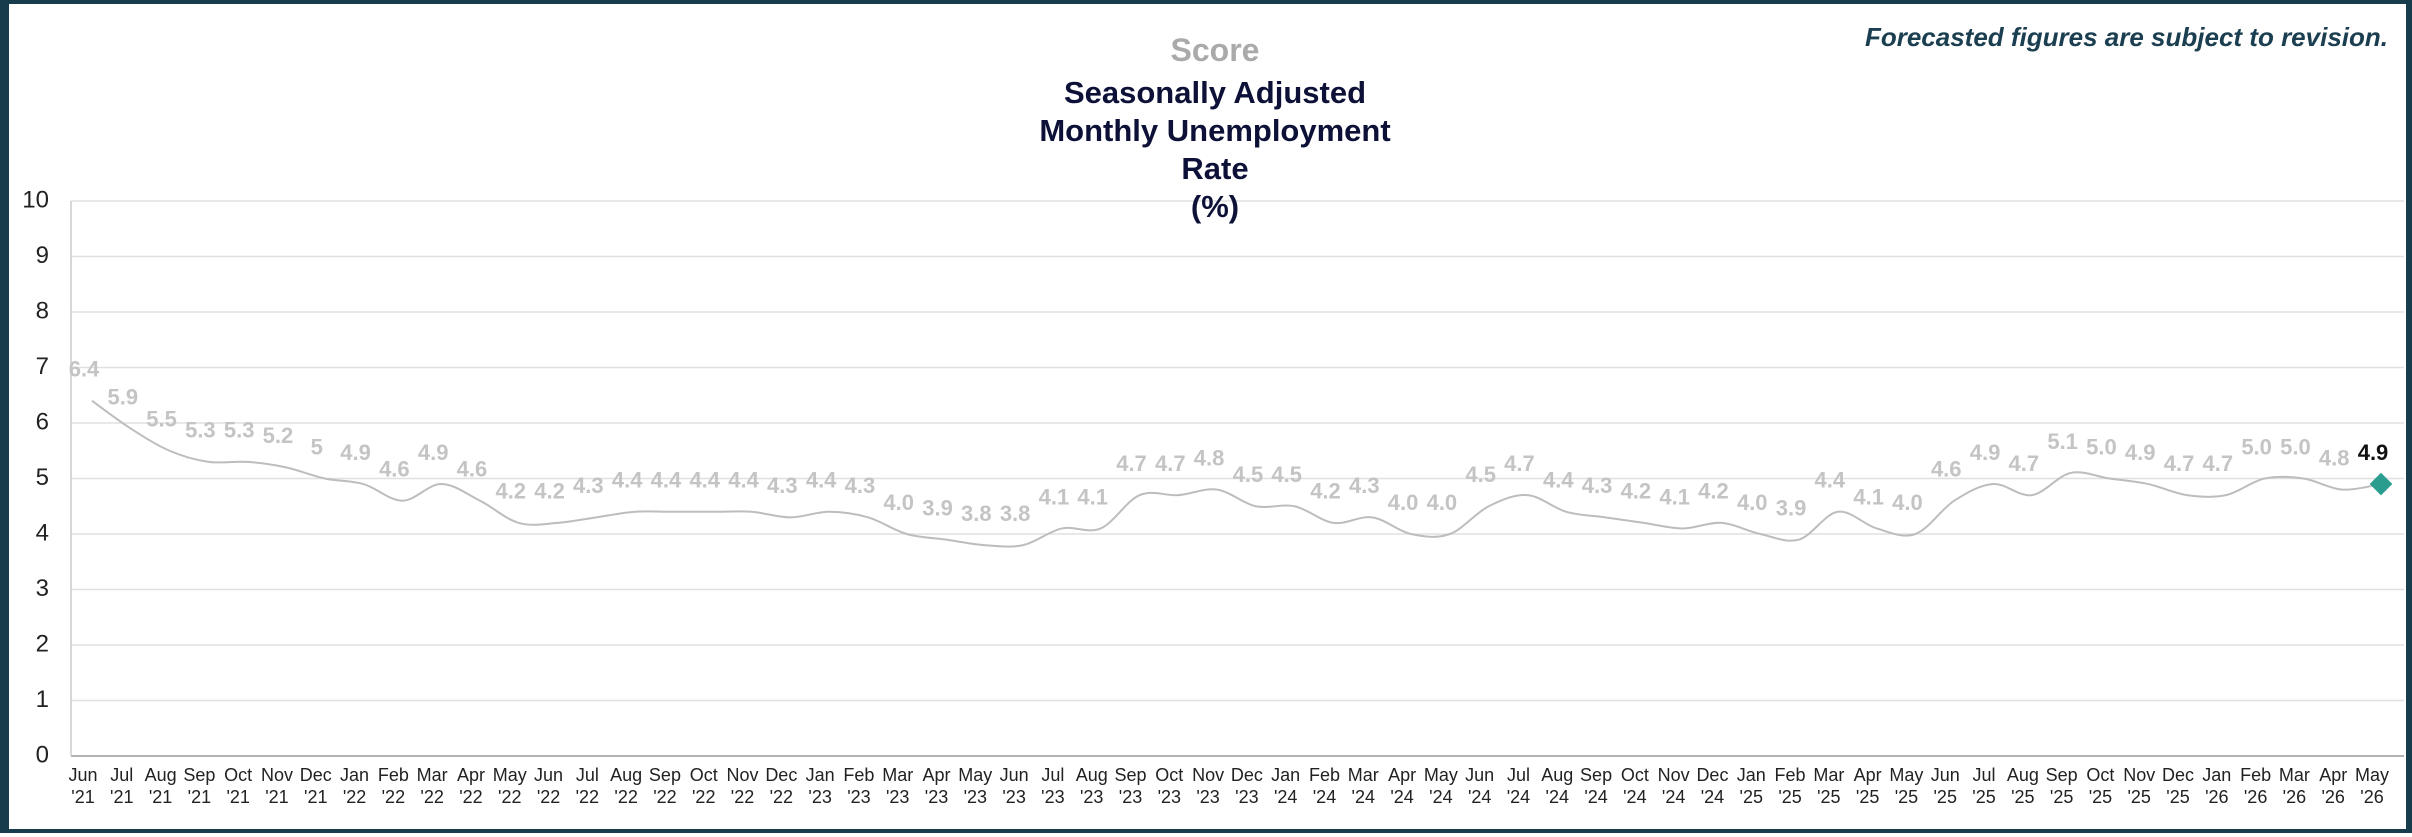 This screenshot has width=2412, height=837. Describe the element at coordinates (42, 699) in the screenshot. I see `y-tick-label: 1` at that location.